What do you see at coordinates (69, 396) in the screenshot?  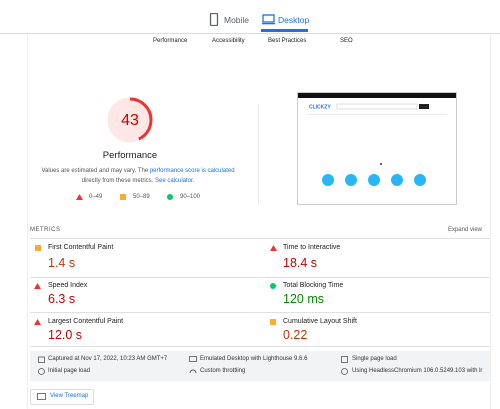 I see `button-label: View Treemap` at bounding box center [69, 396].